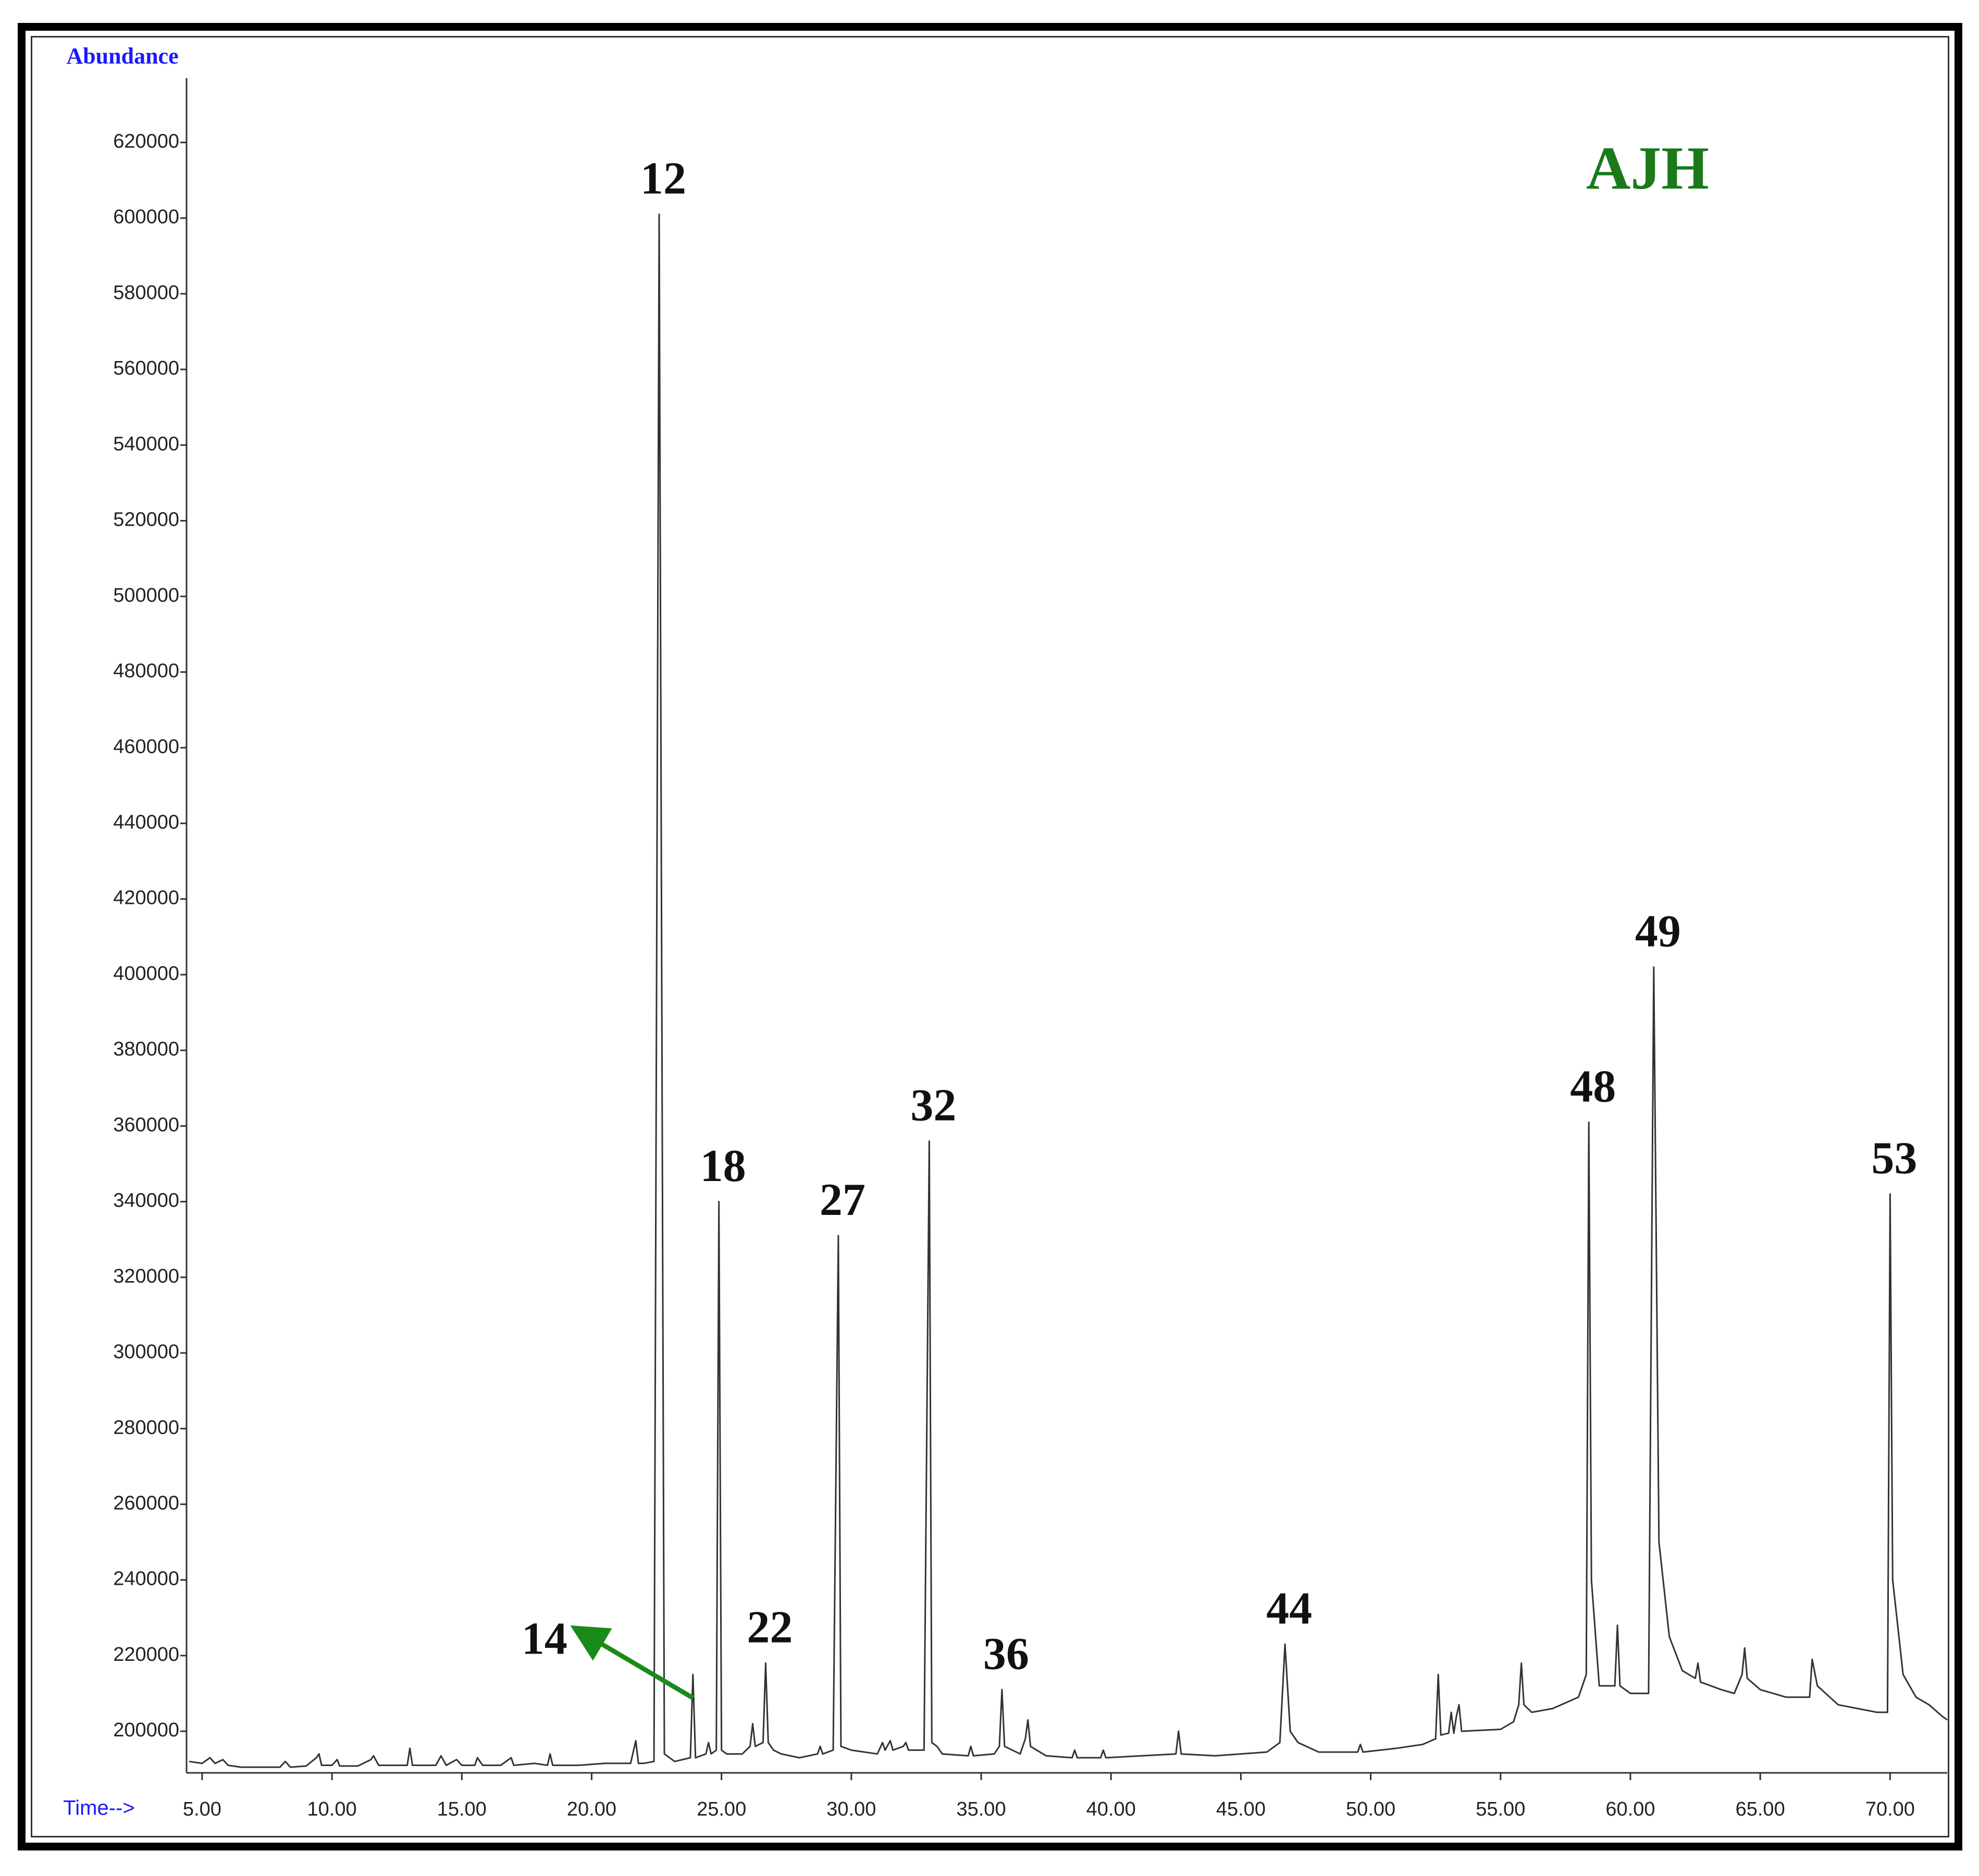  What do you see at coordinates (770, 1628) in the screenshot?
I see `peak-label: 22` at bounding box center [770, 1628].